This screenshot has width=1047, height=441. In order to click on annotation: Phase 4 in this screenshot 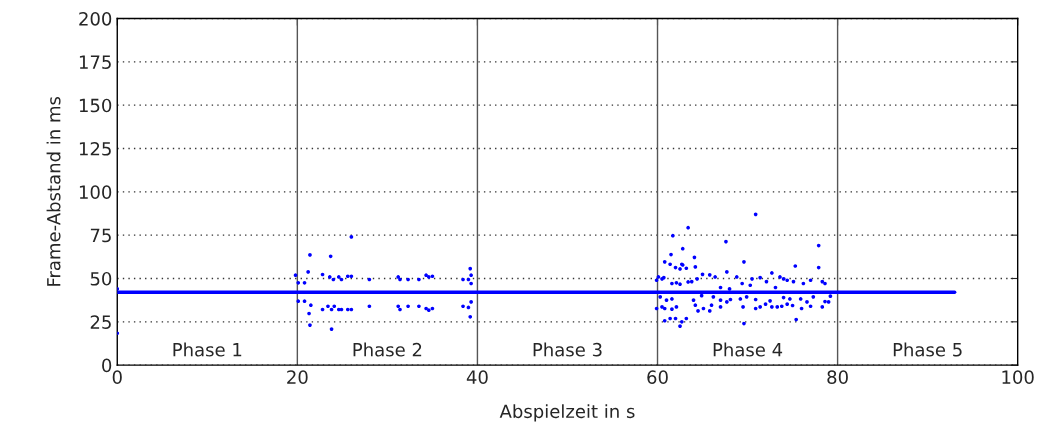, I will do `click(748, 349)`.